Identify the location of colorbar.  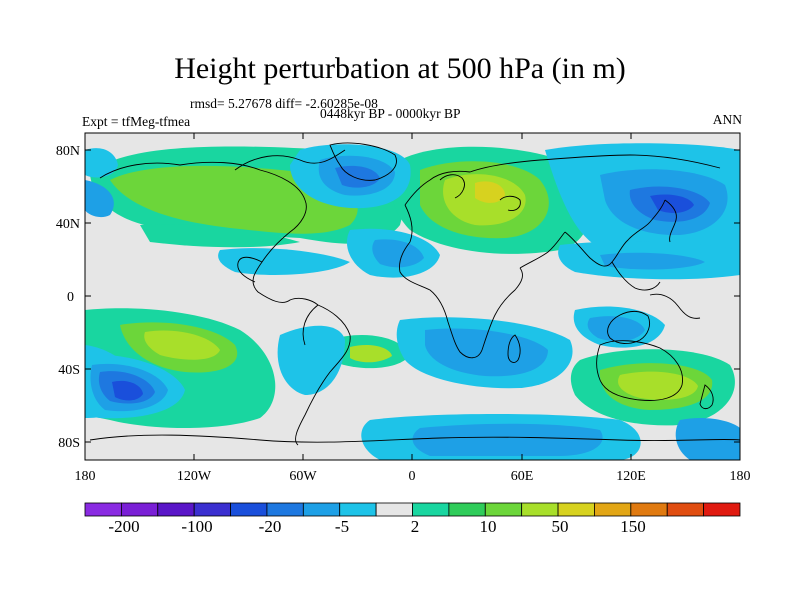
(412, 509).